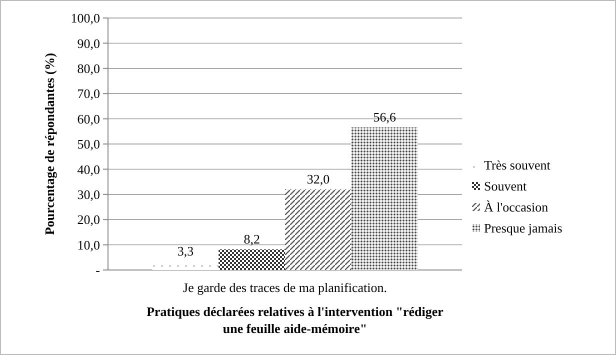 This screenshot has height=355, width=616. Describe the element at coordinates (88, 68) in the screenshot. I see `y-tick-label: 80,0` at that location.